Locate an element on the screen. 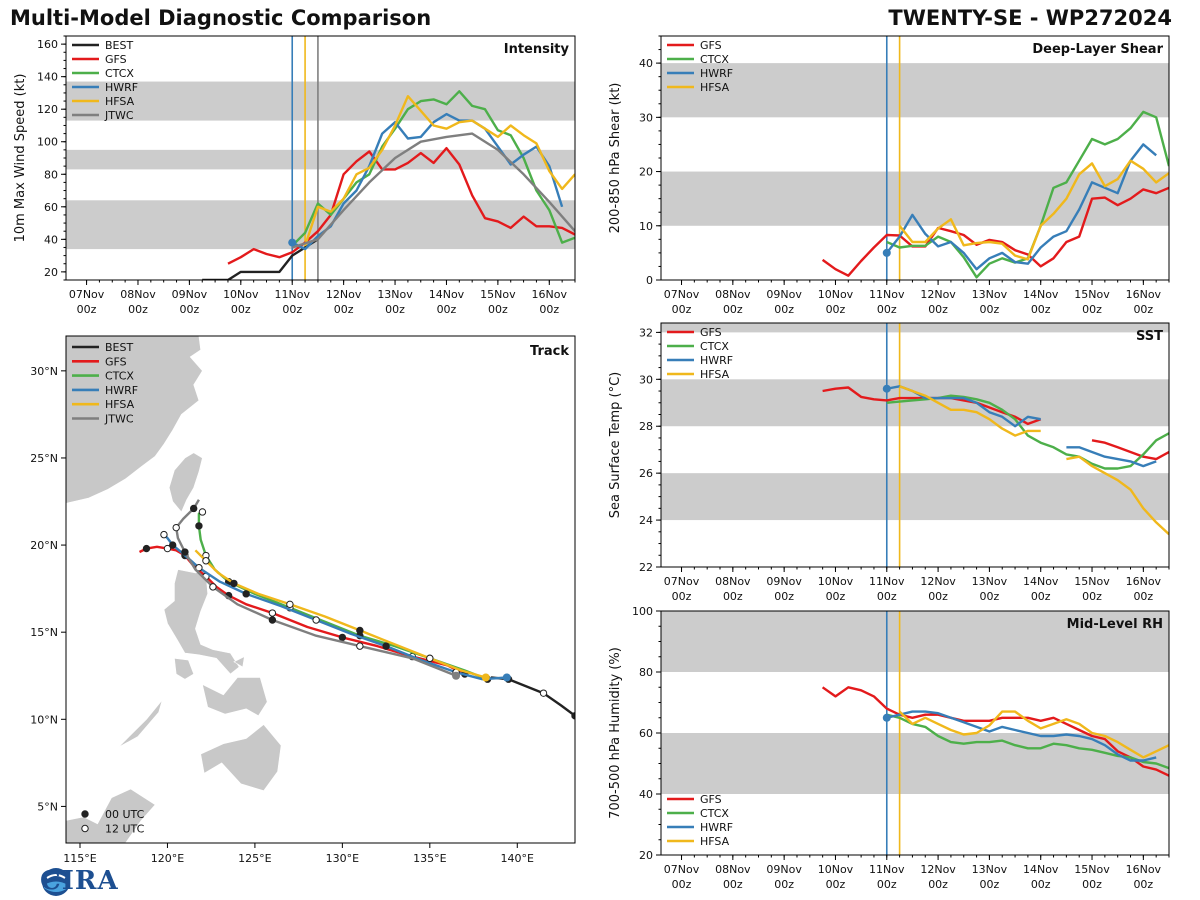 This screenshot has height=900, width=1200. y-axis-label: Sea Surface Temp (°C) is located at coordinates (615, 445).